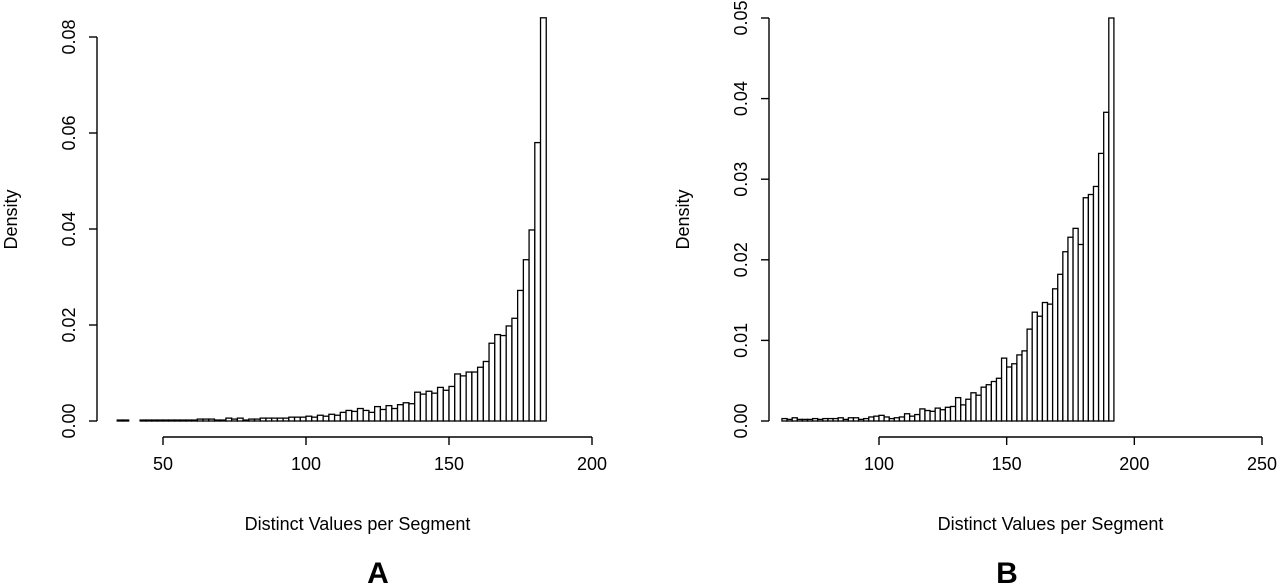 Image resolution: width=1280 pixels, height=586 pixels. I want to click on y-tick-label: 0.01, so click(741, 340).